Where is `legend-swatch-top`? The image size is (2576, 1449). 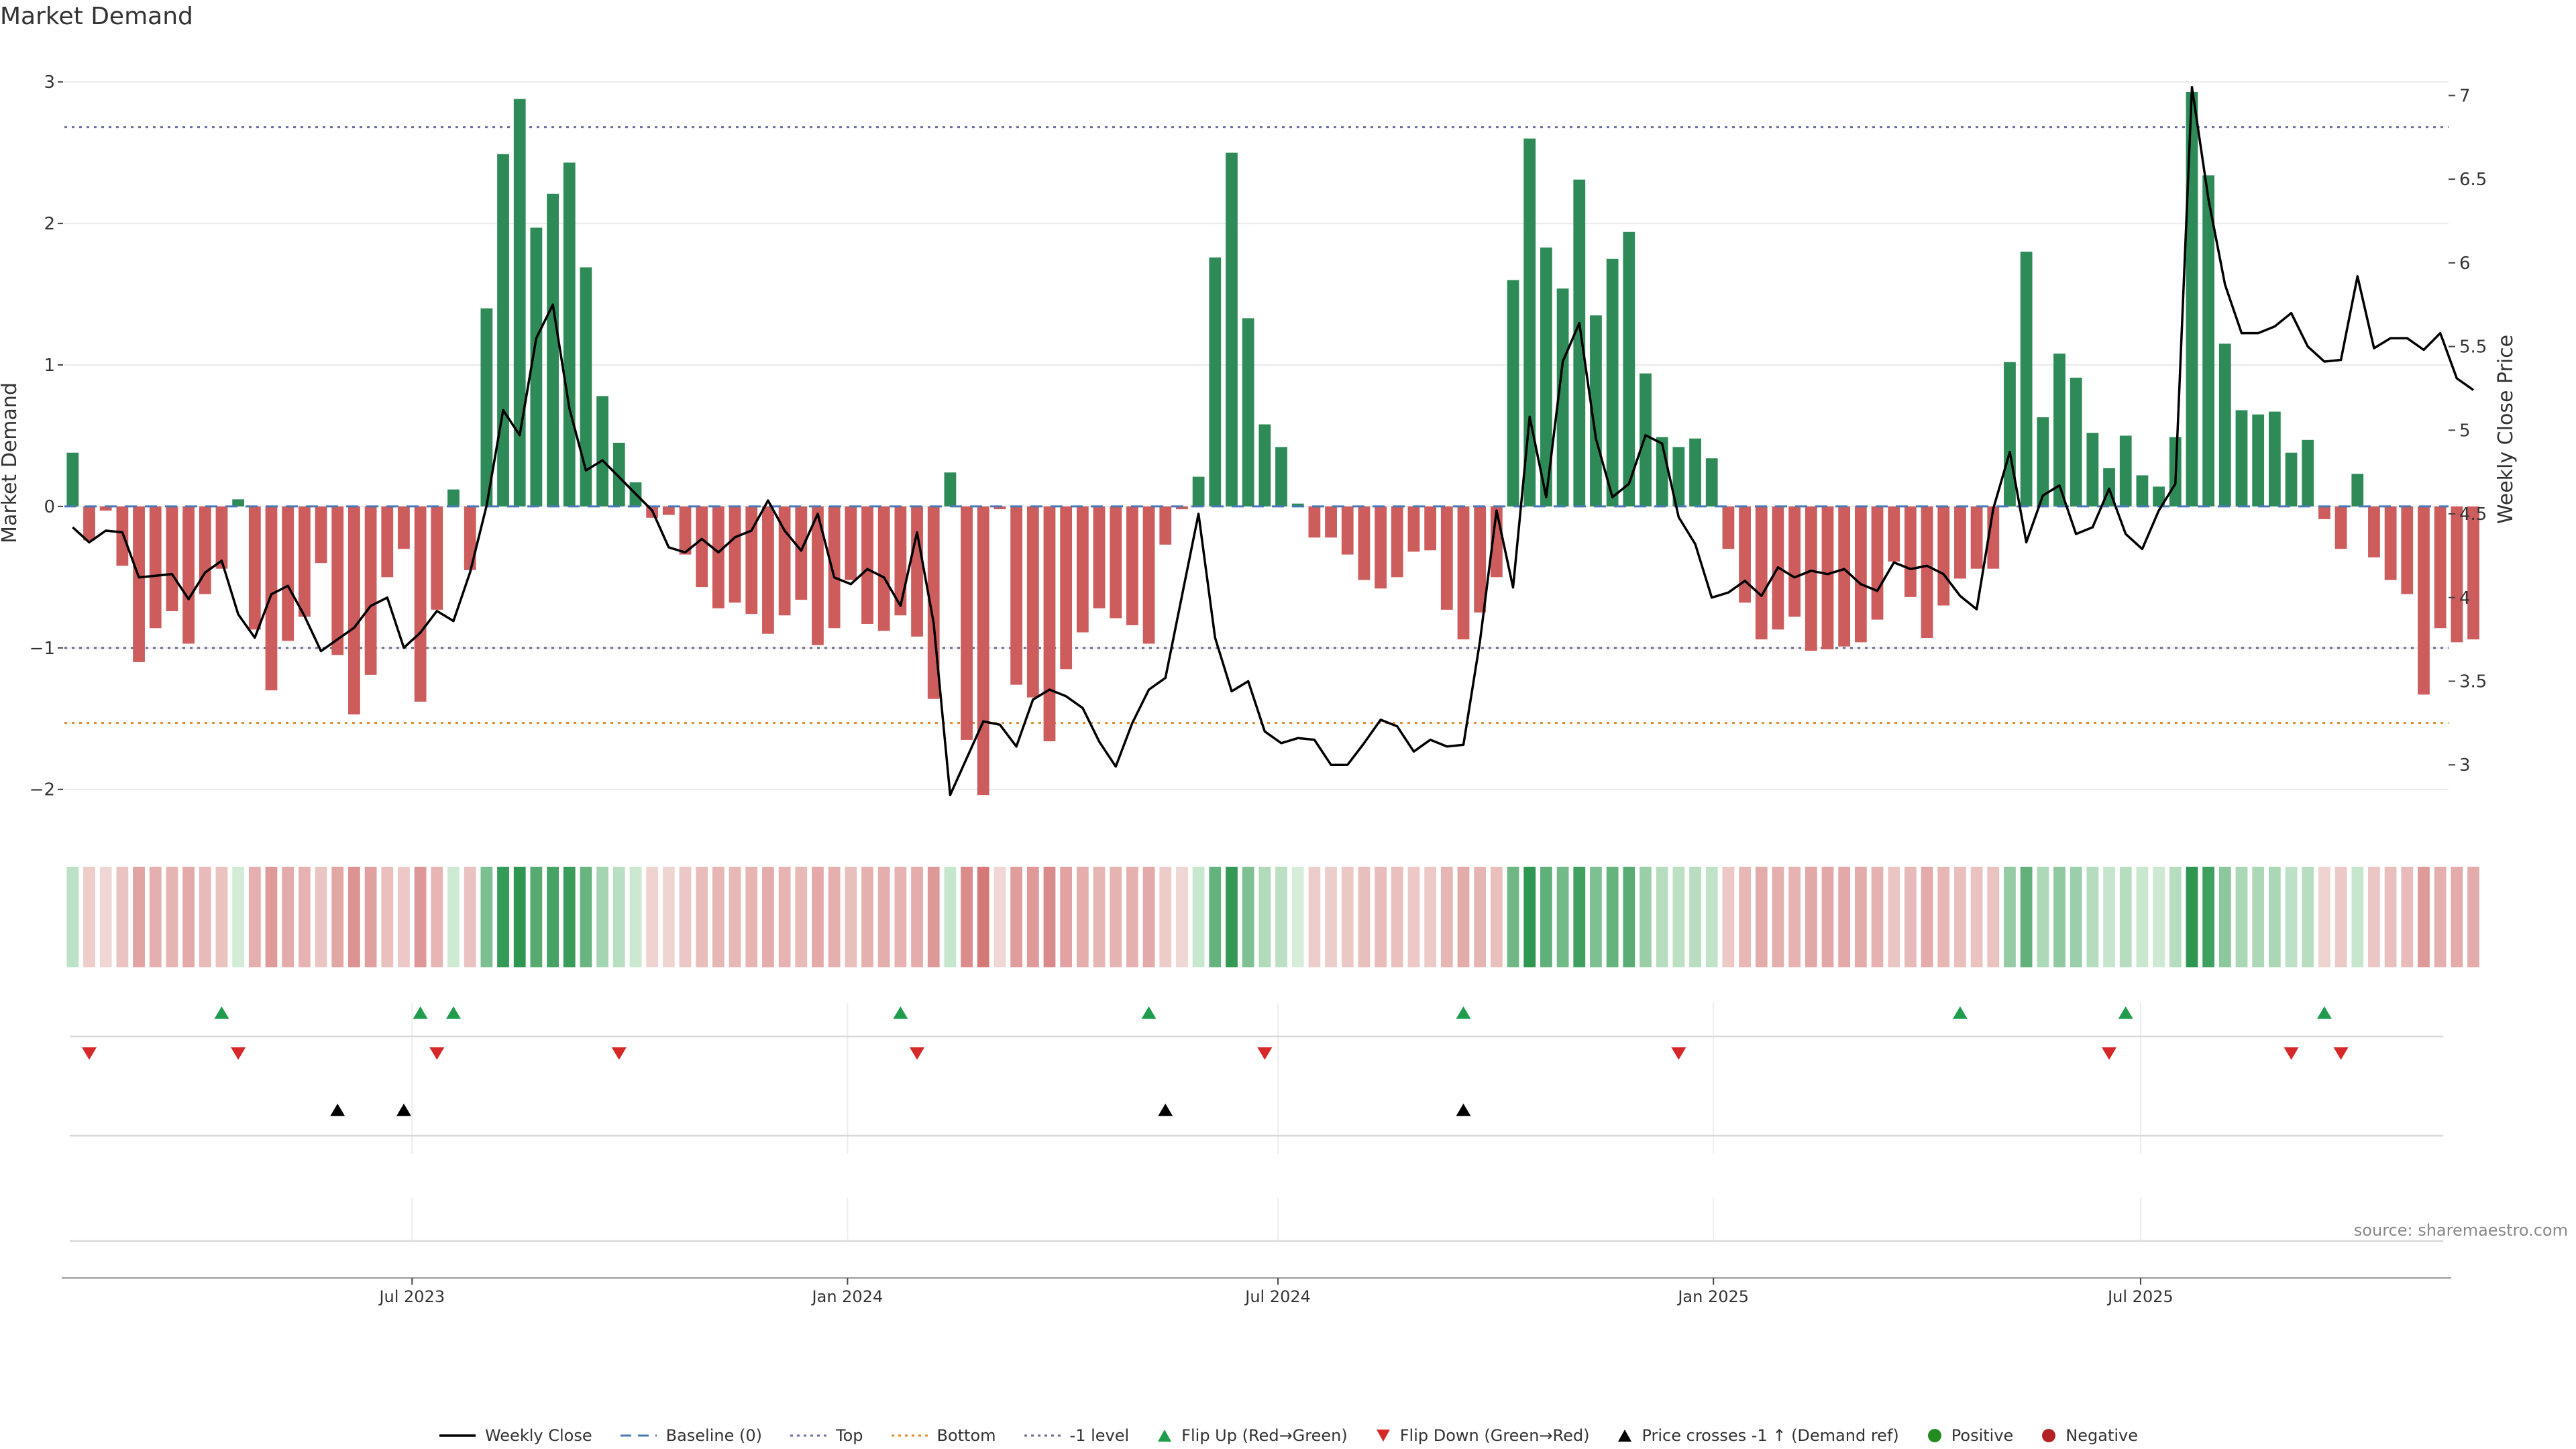 legend-swatch-top is located at coordinates (808, 1435).